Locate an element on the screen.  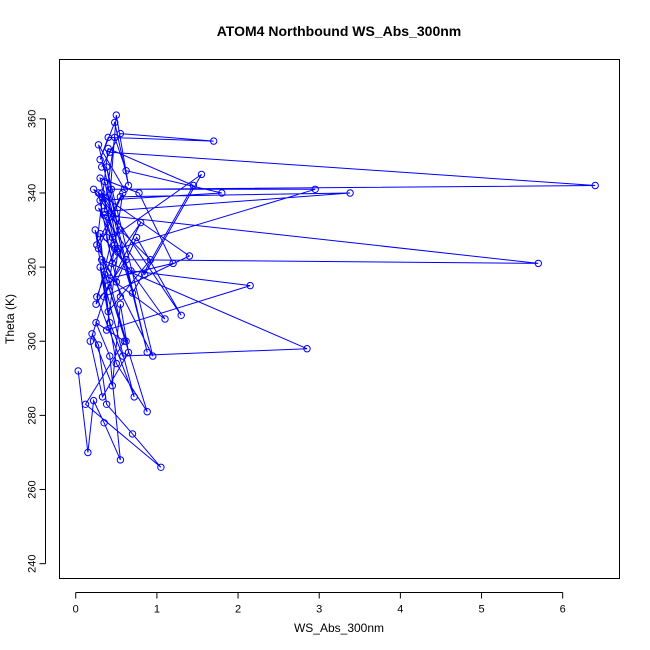
x-tick-label: 0 is located at coordinates (76, 610).